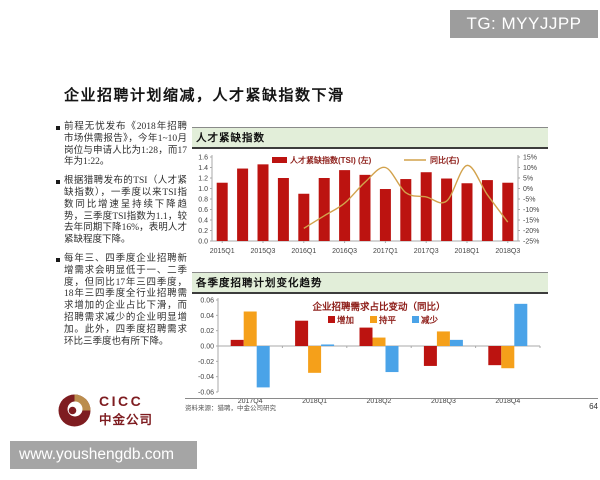  What do you see at coordinates (250, 401) in the screenshot?
I see `svg-text: 2017Q4` at bounding box center [250, 401].